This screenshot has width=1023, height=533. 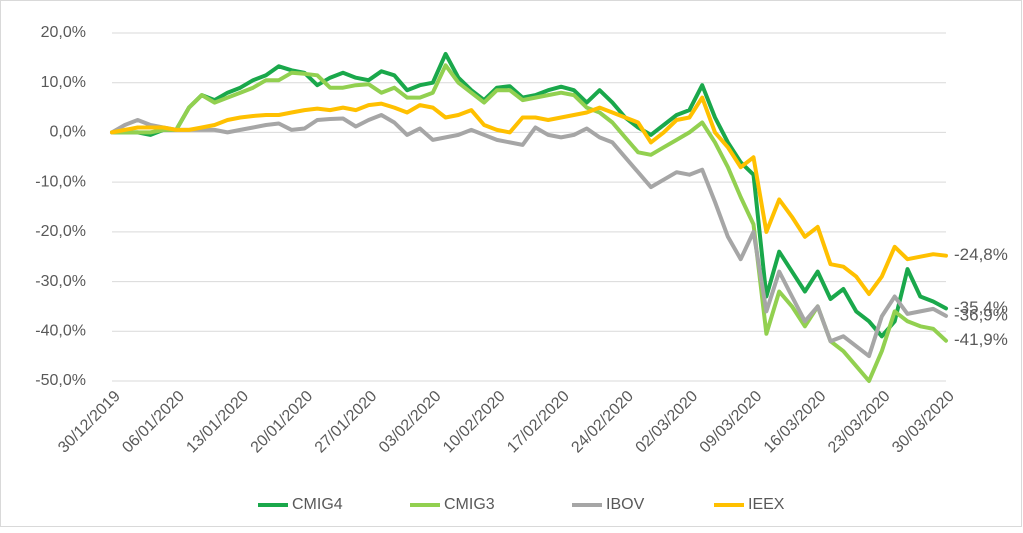 What do you see at coordinates (63, 82) in the screenshot?
I see `y-tick-label: 10,0%` at bounding box center [63, 82].